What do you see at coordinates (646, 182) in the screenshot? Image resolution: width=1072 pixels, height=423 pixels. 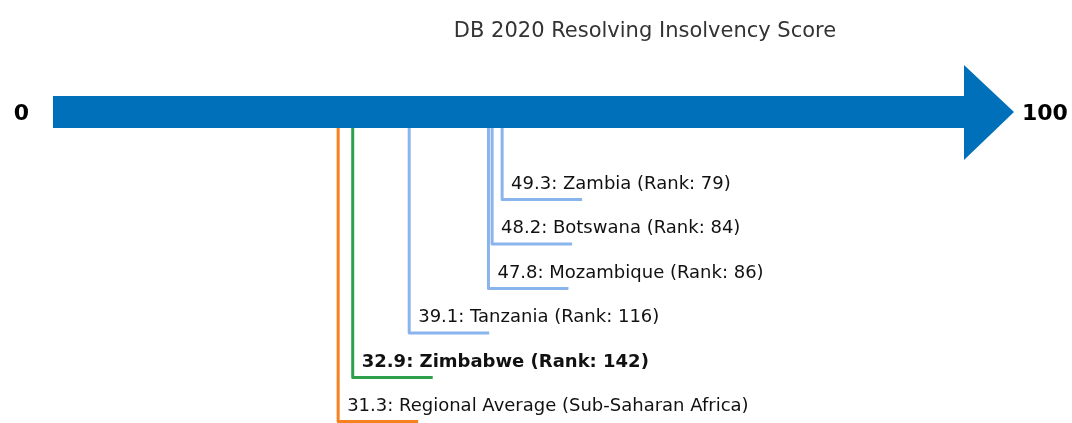 I see `category-label: Zambia (Rank: 79)` at bounding box center [646, 182].